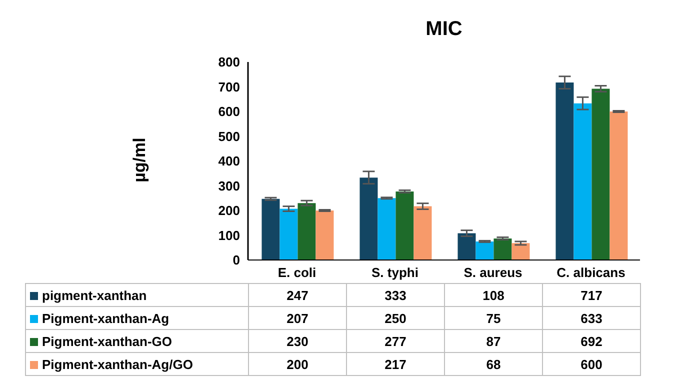 The width and height of the screenshot is (685, 389). I want to click on y-tick-label: 300, so click(229, 186).